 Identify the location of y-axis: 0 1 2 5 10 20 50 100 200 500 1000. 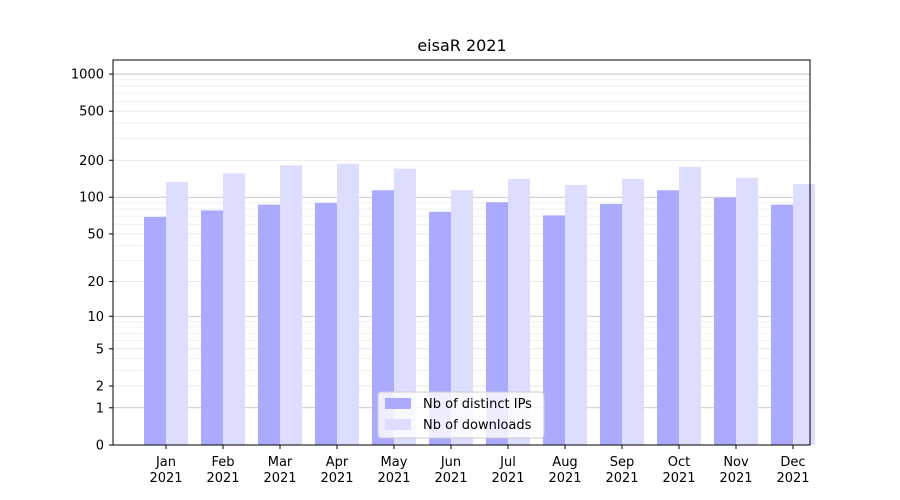
(92, 261).